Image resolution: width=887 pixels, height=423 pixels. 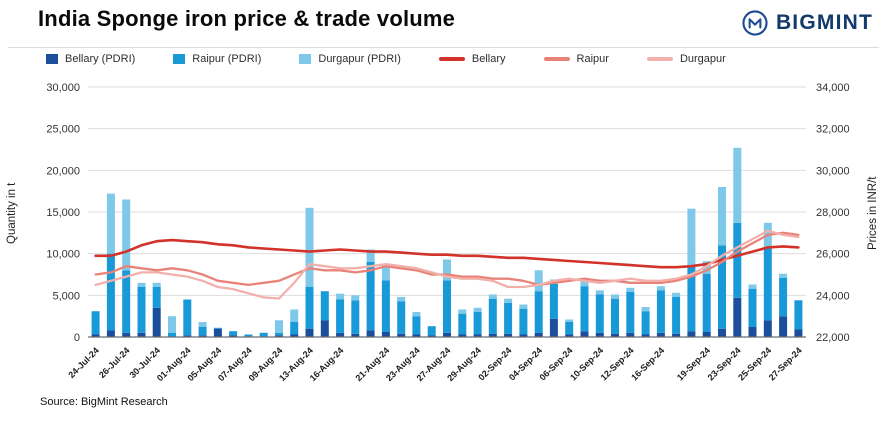 I want to click on x-axis-tick: 24-Jul-24, so click(x=83, y=362).